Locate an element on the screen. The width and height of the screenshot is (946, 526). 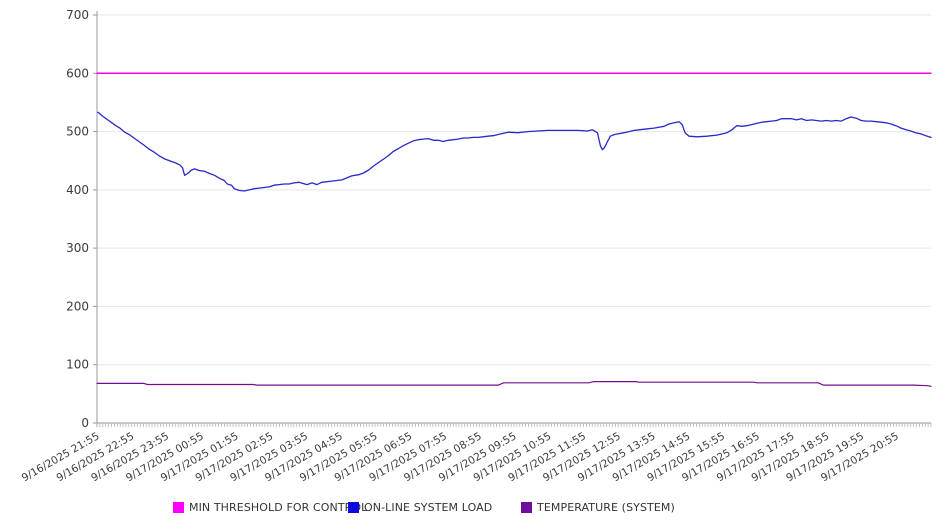
y-tick-label: 500 is located at coordinates (77, 132).